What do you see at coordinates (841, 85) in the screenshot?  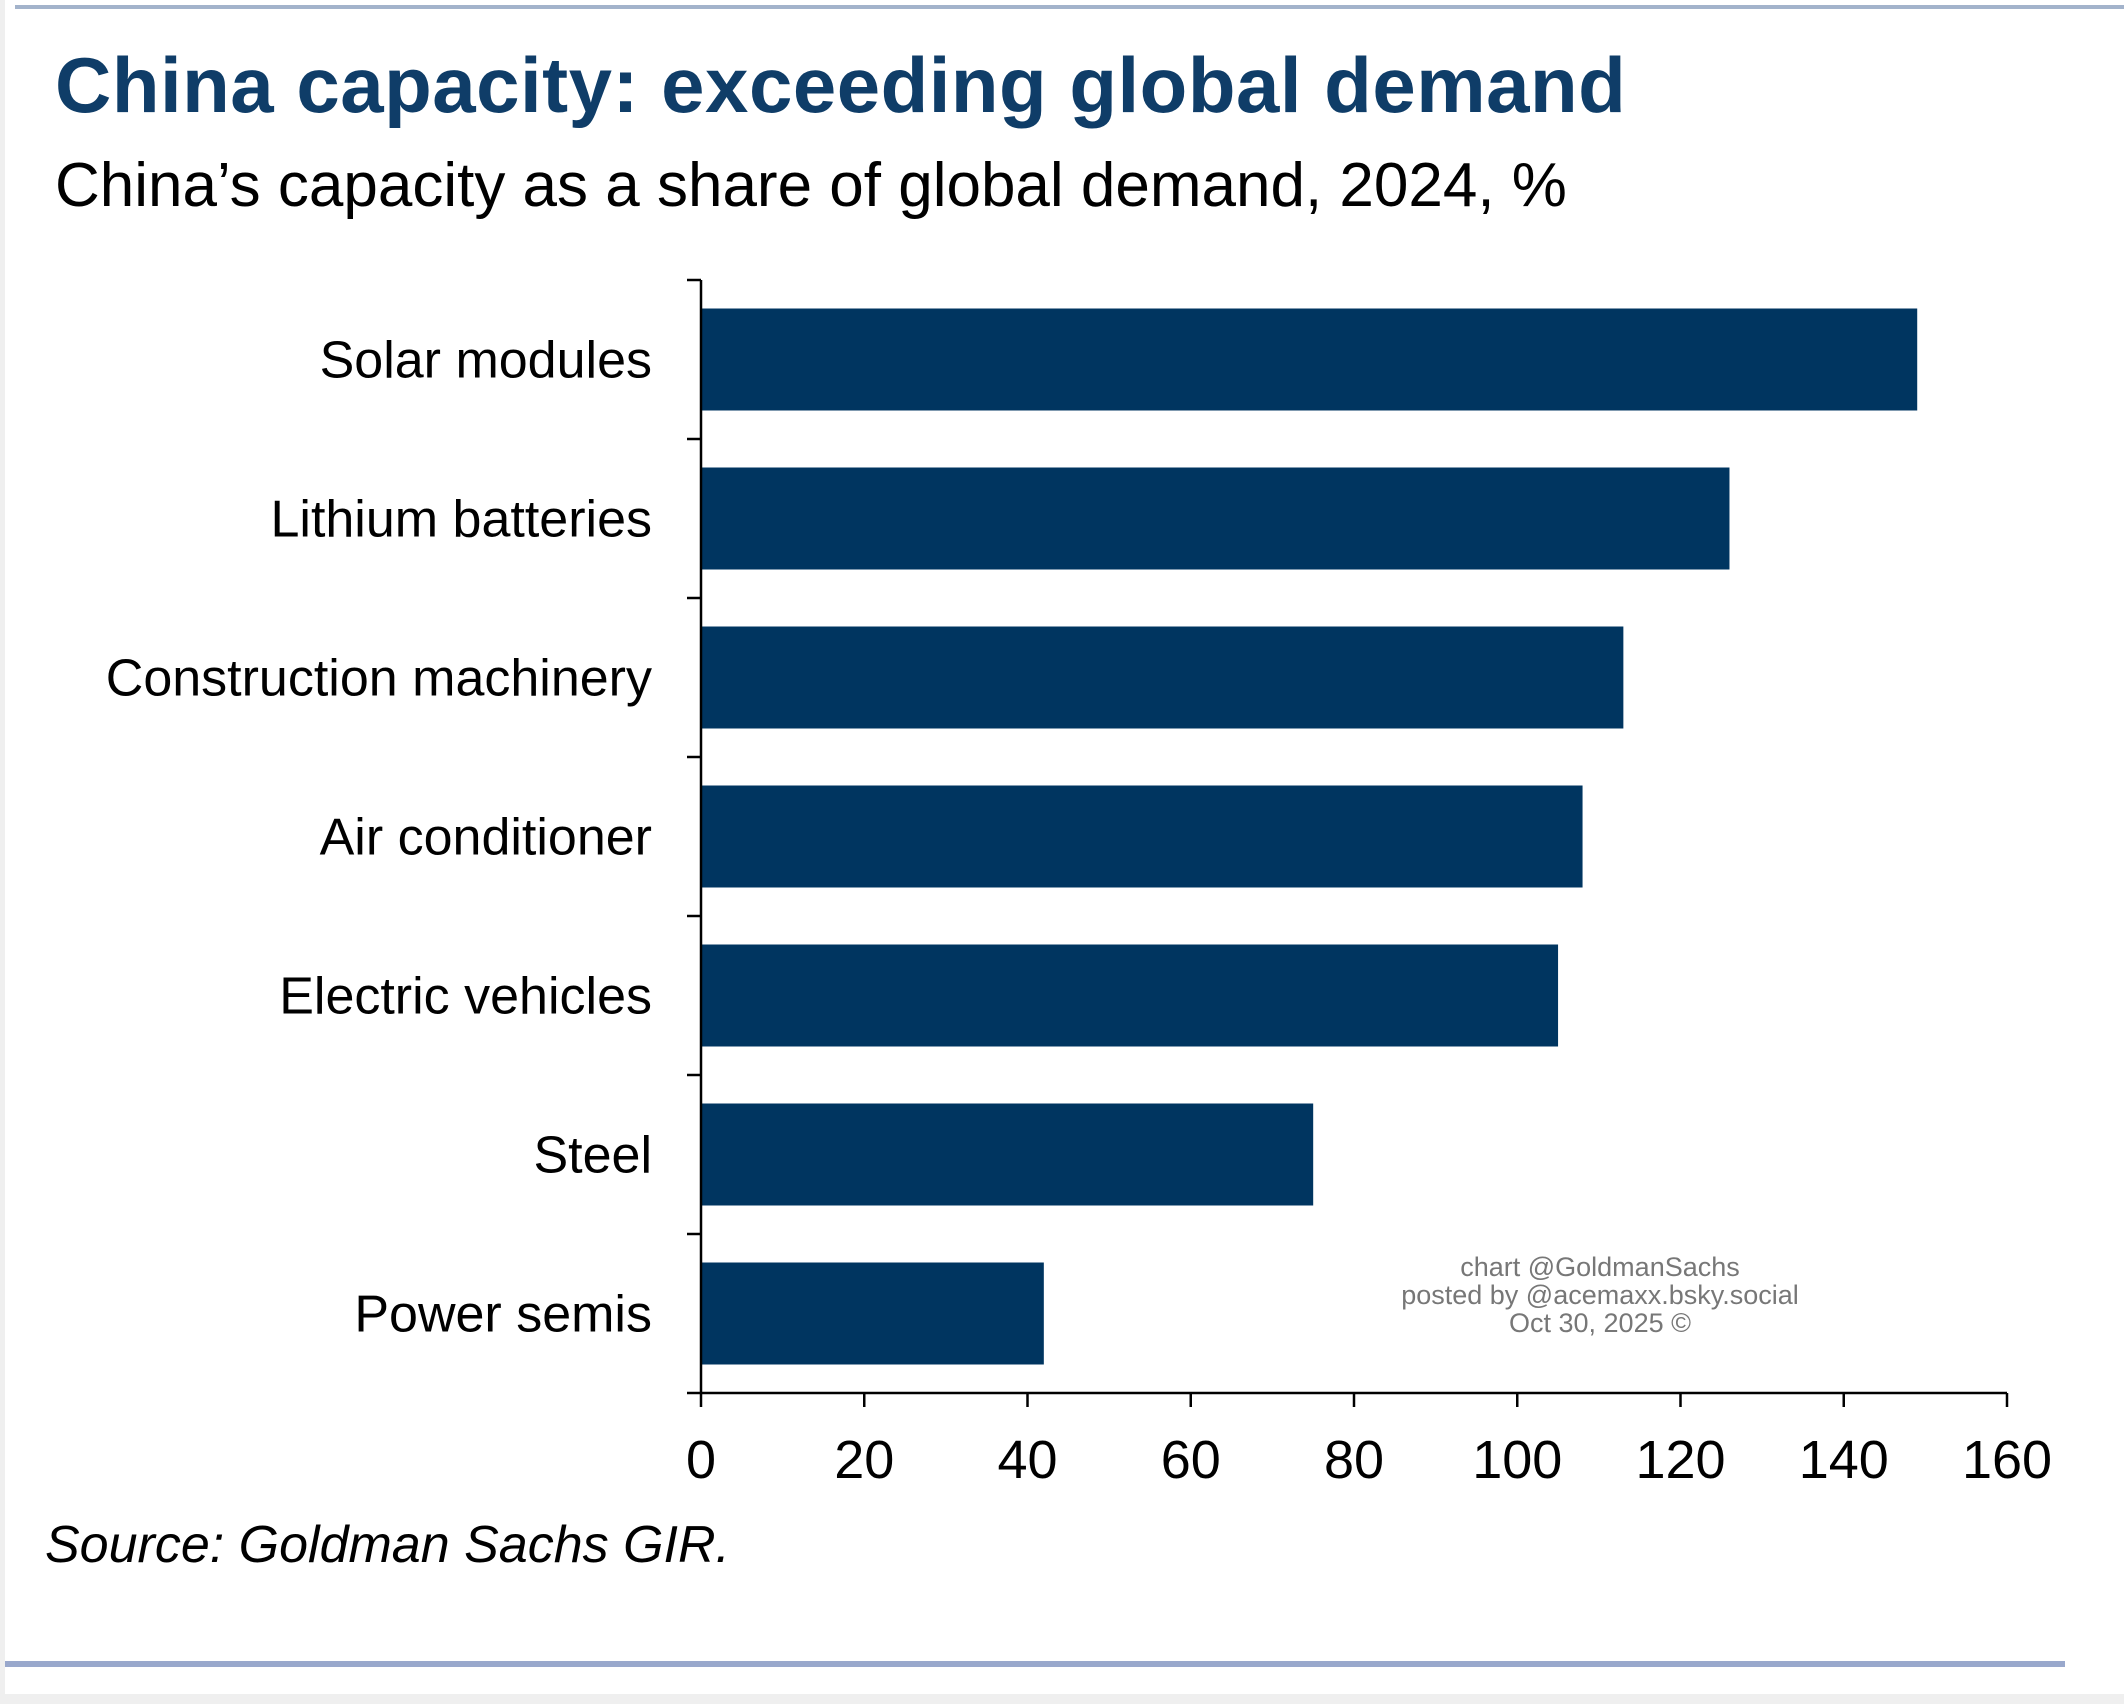 I see `chart-title: China capacity: exceeding global demand` at bounding box center [841, 85].